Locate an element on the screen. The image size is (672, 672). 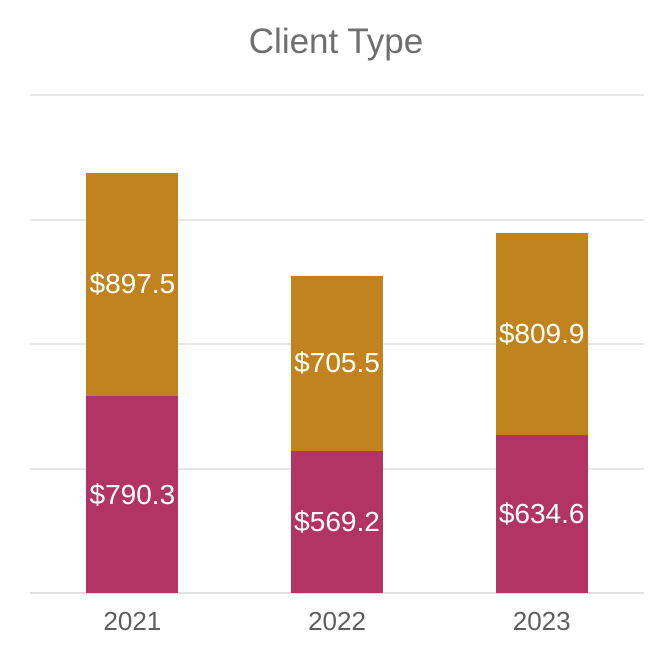
bar-segment: $705.5 is located at coordinates (337, 363).